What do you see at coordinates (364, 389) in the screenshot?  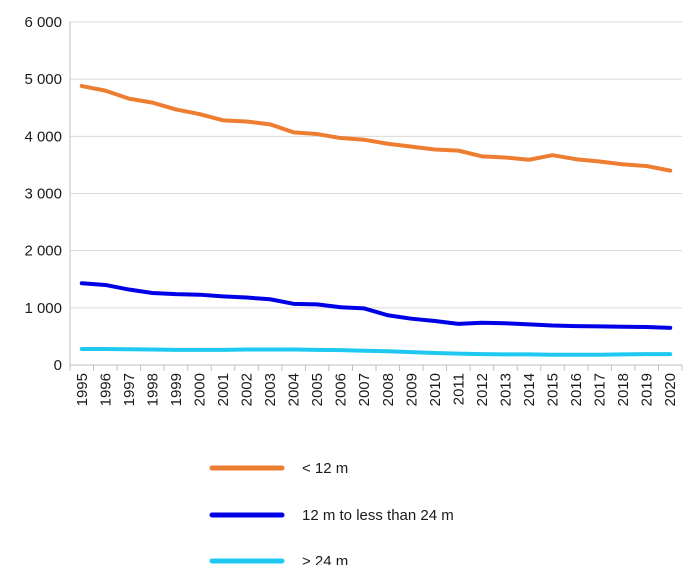 I see `x-tick-label: 2007` at bounding box center [364, 389].